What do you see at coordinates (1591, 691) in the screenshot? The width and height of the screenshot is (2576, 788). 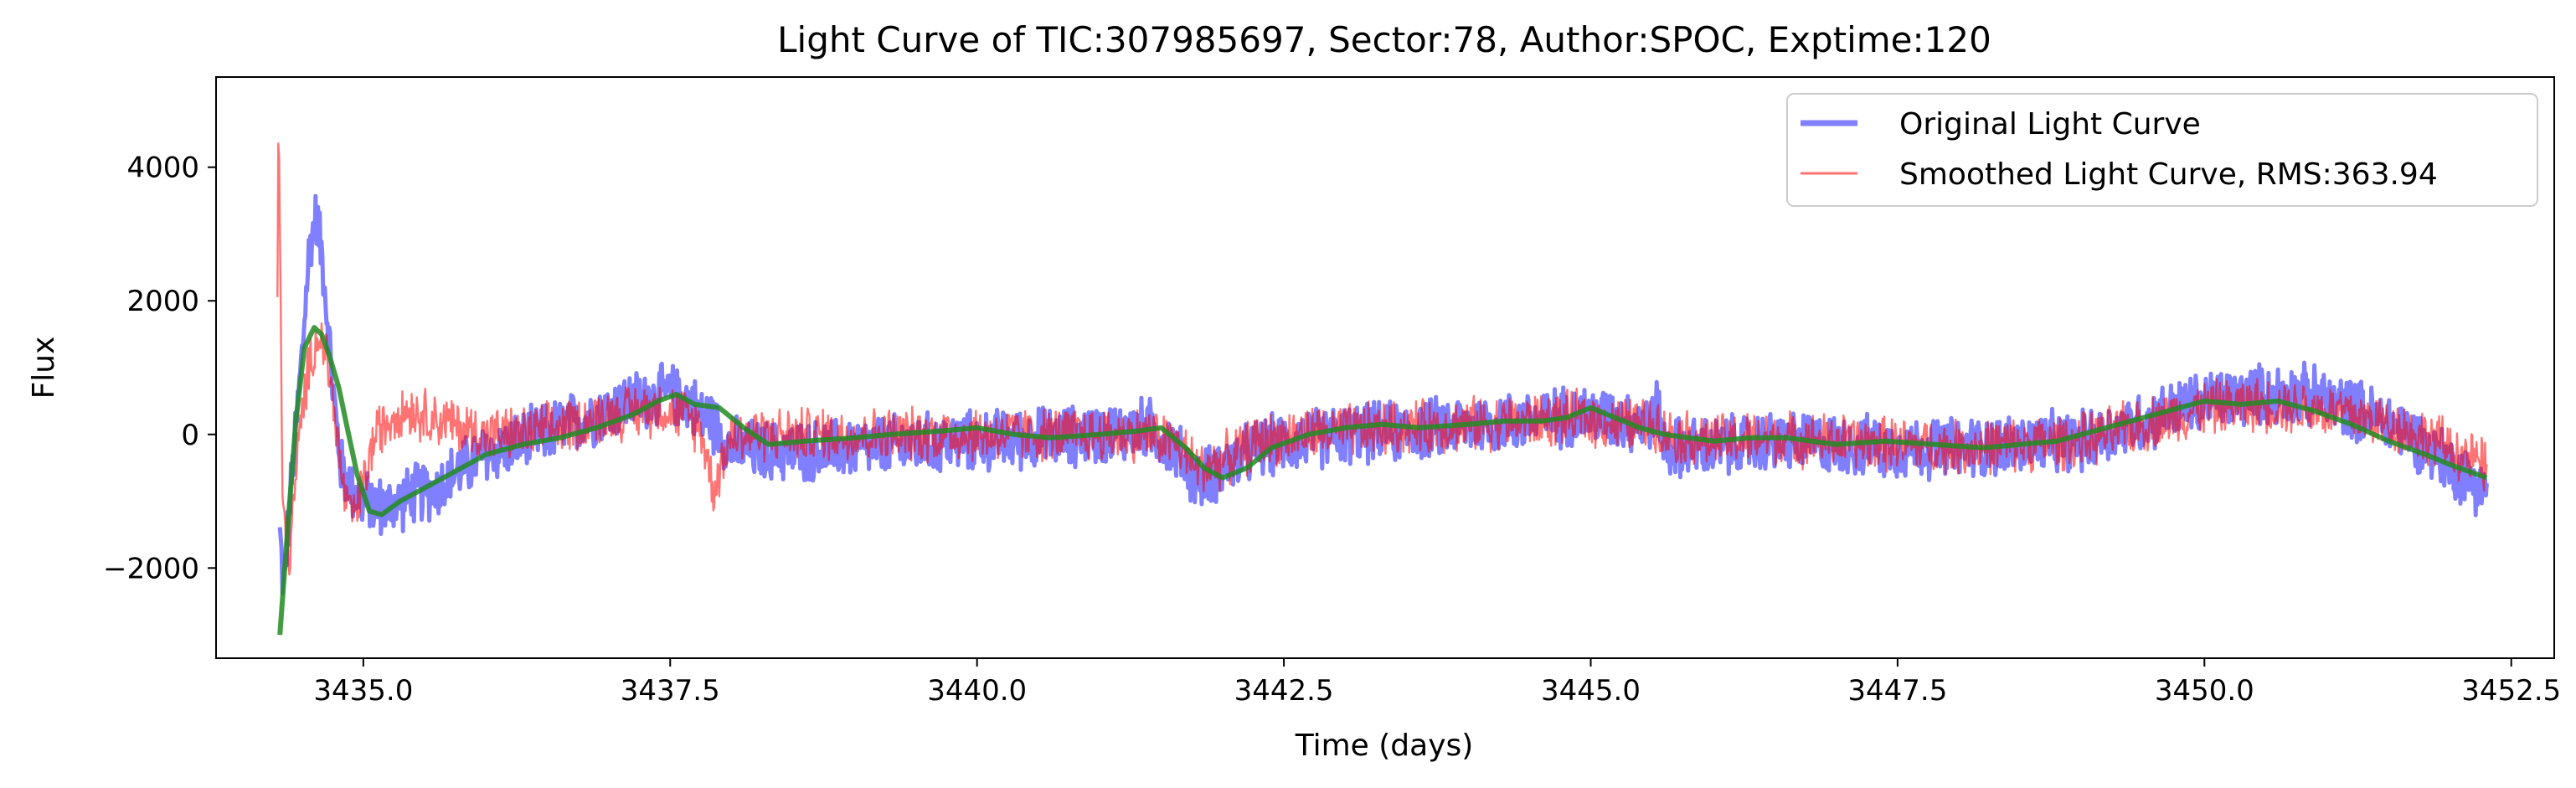 I see `x-tick-label: 3445.0` at bounding box center [1591, 691].